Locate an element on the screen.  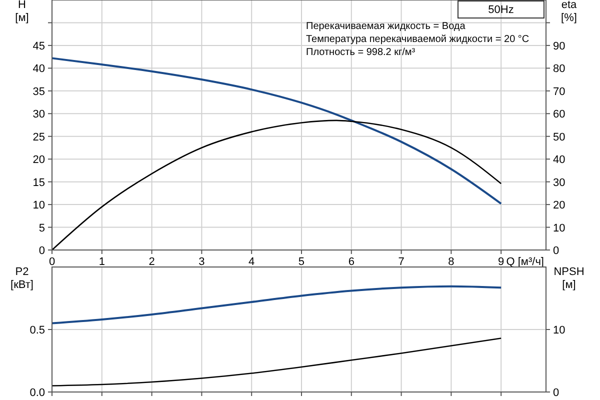
y-tick-label: 20 is located at coordinates (38, 160).